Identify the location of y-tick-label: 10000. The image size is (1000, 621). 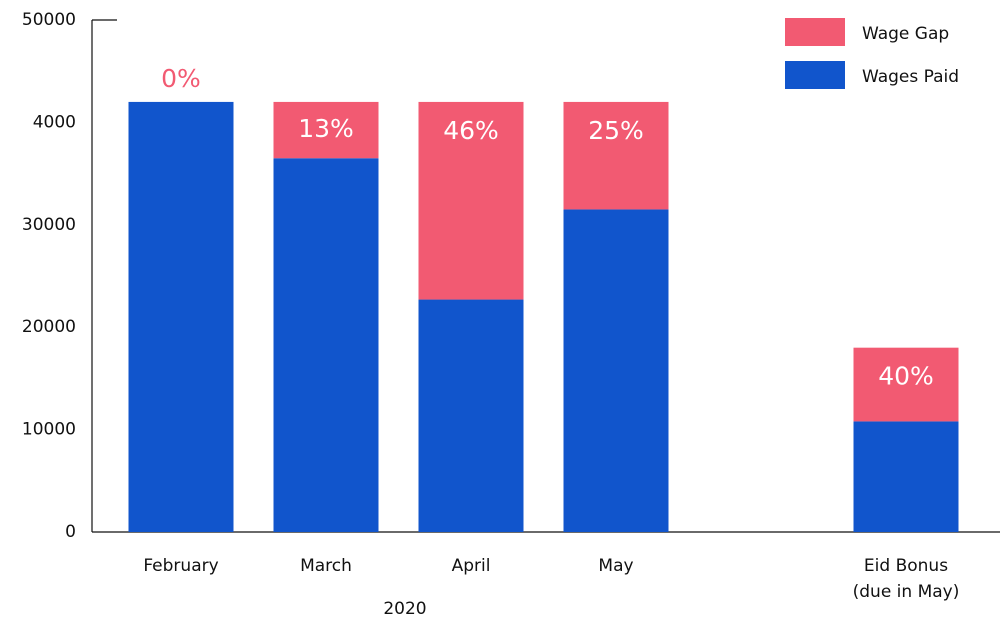
(49, 430).